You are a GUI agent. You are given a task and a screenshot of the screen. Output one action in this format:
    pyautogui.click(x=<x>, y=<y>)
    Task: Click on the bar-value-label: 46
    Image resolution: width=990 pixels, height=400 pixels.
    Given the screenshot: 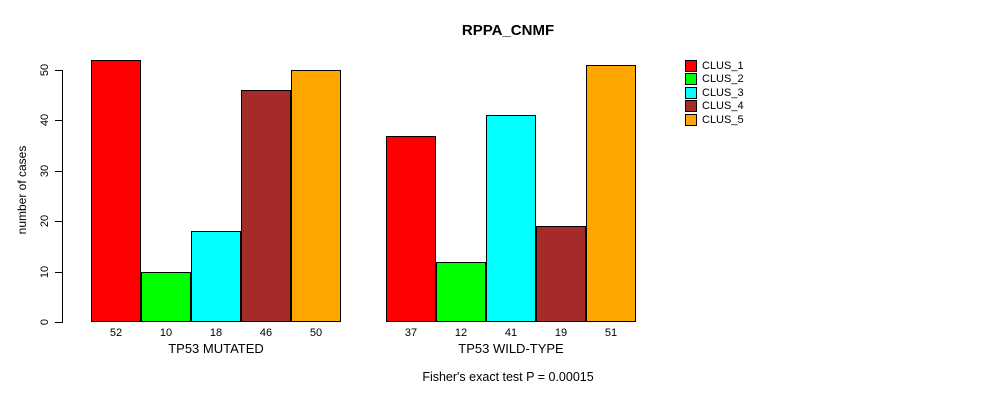 What is the action you would take?
    pyautogui.click(x=266, y=333)
    